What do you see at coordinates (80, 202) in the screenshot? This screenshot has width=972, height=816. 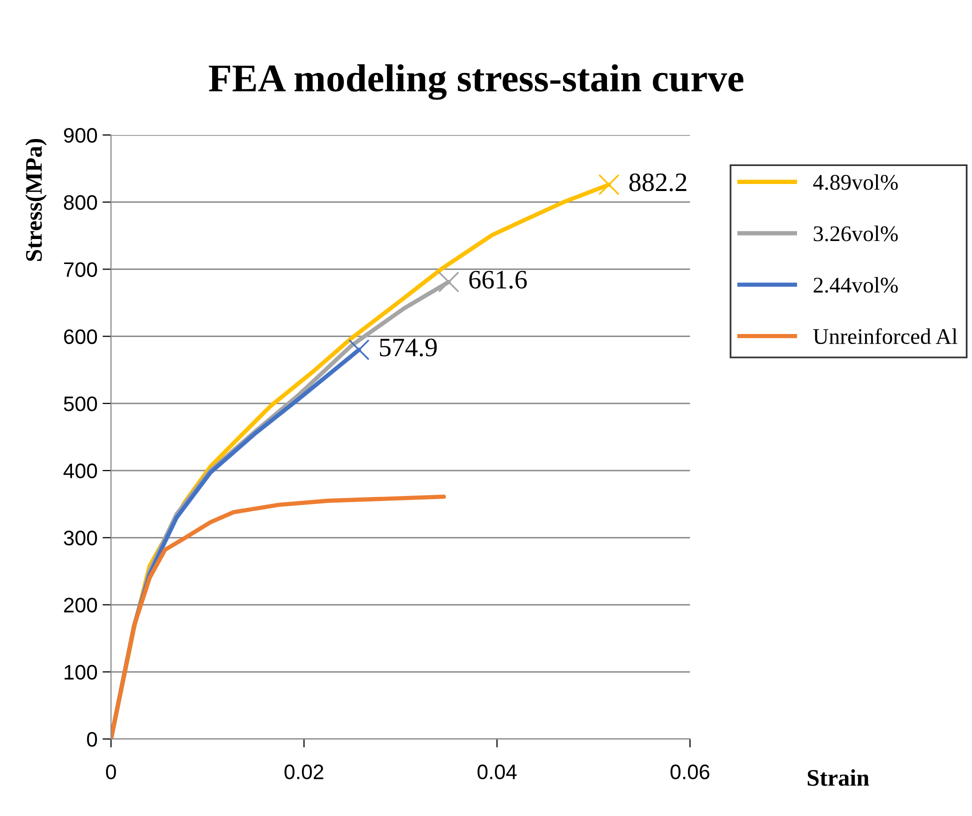 I see `y-tick-label: 800` at bounding box center [80, 202].